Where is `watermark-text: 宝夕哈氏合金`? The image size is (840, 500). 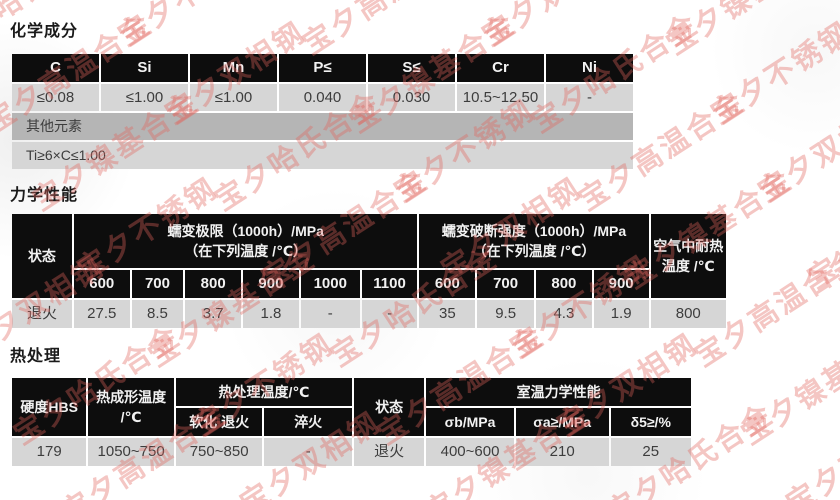 watermark-text: 宝夕哈氏合金 is located at coordinates (821, 229).